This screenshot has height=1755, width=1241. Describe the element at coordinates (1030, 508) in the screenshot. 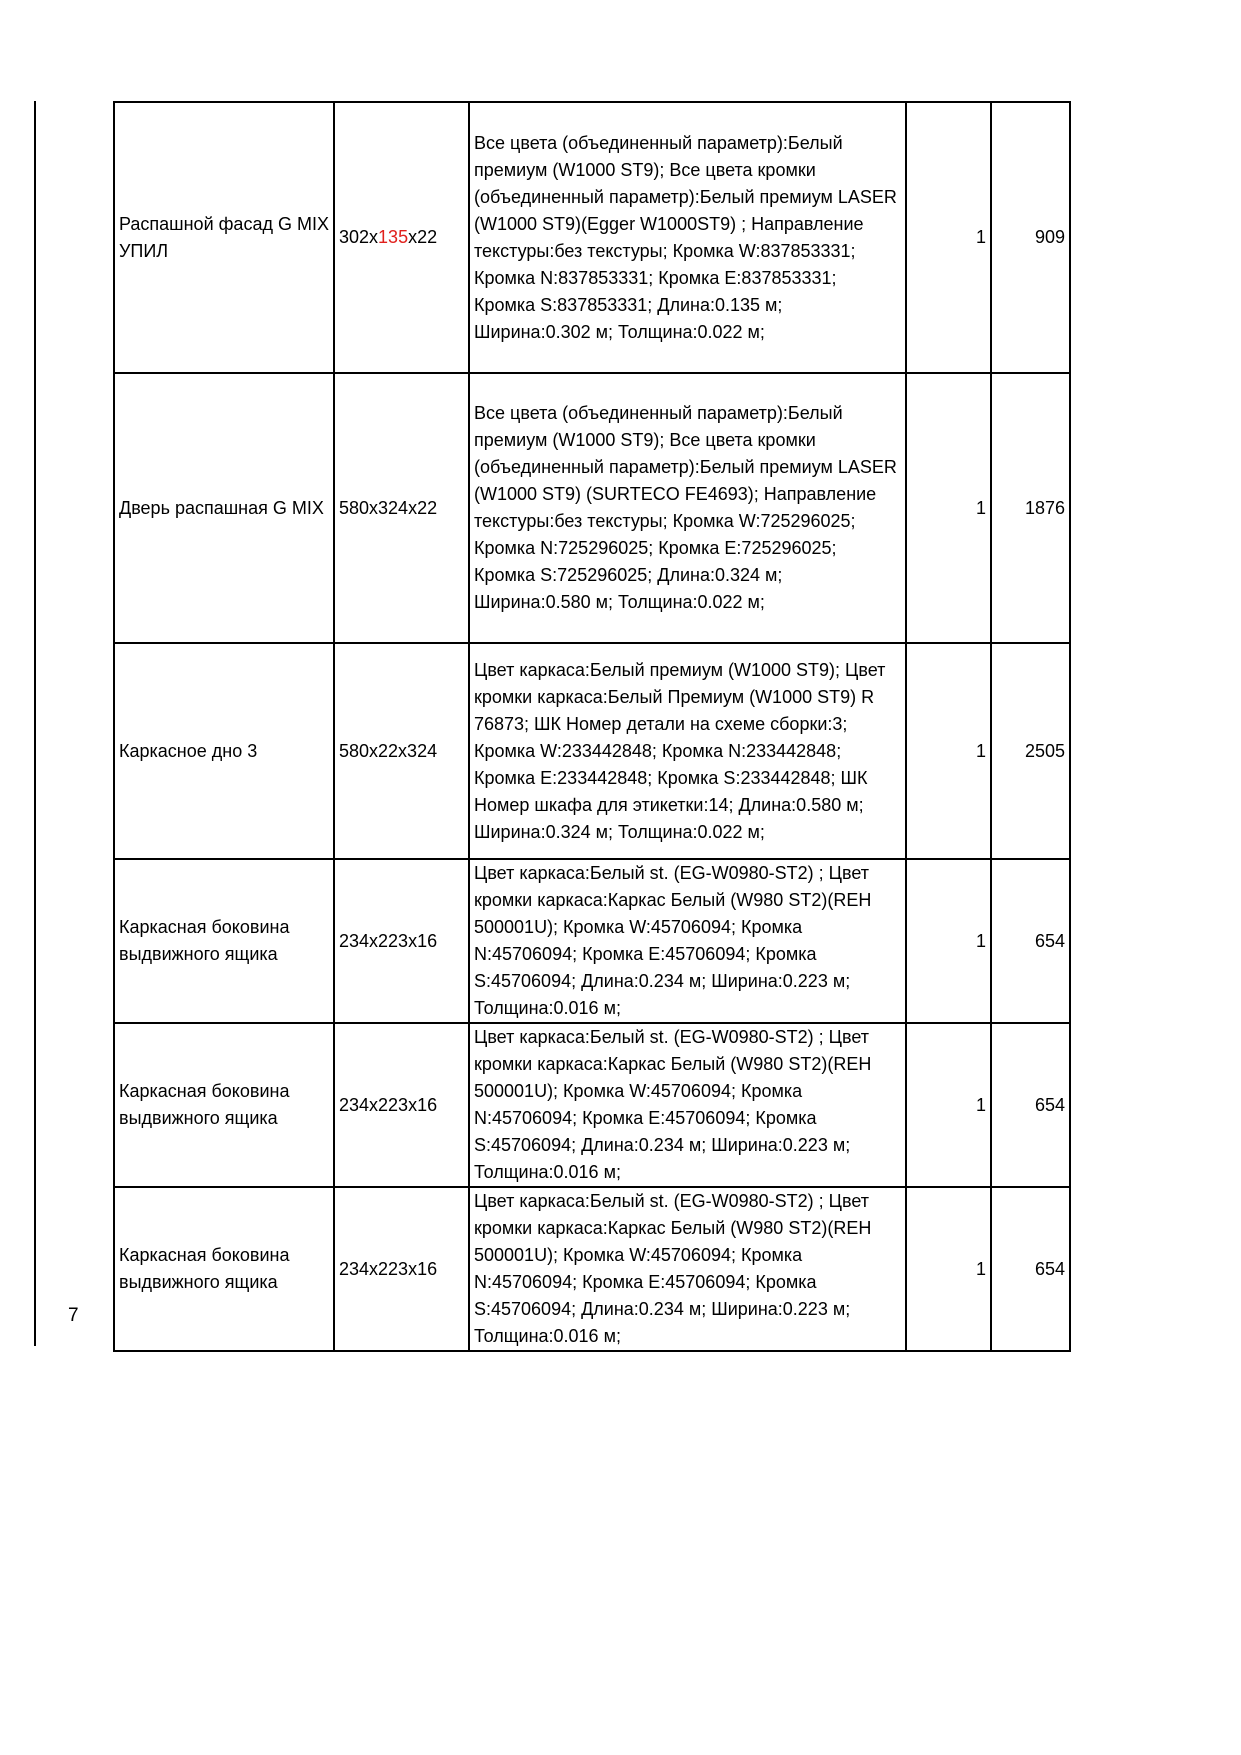

I see `part-code: 1876` at that location.